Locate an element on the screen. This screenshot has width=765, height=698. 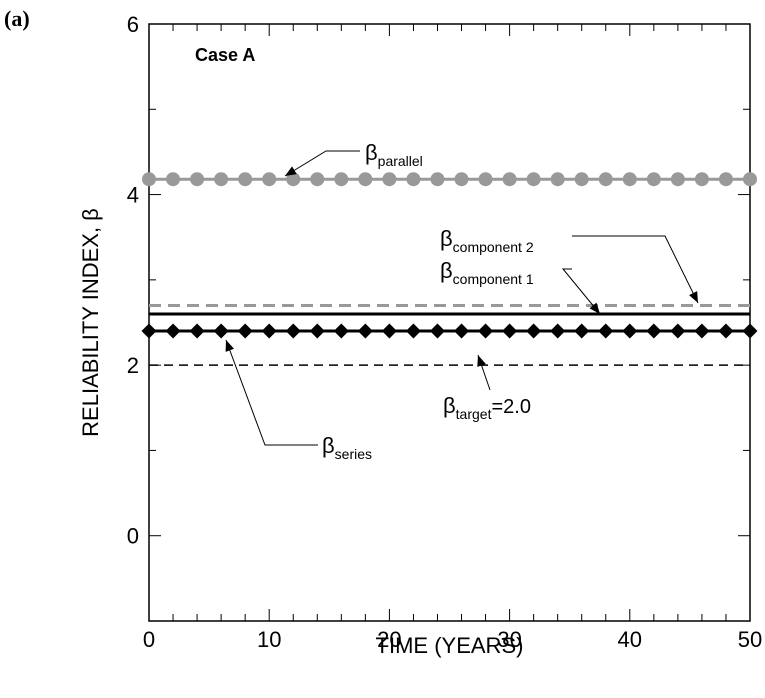
x-tick-label: 20 is located at coordinates (389, 639).